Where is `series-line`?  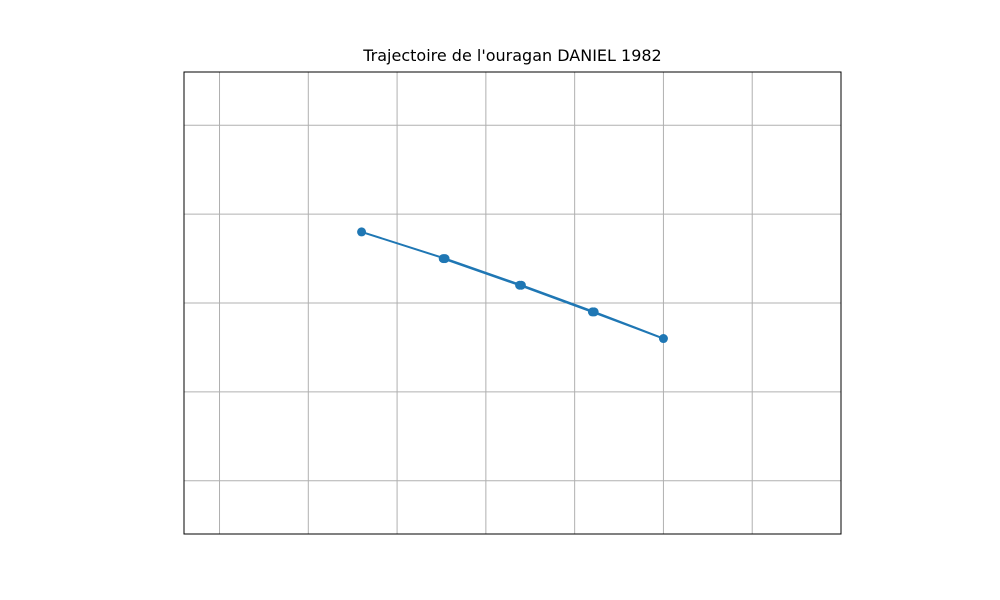 series-line is located at coordinates (513, 285).